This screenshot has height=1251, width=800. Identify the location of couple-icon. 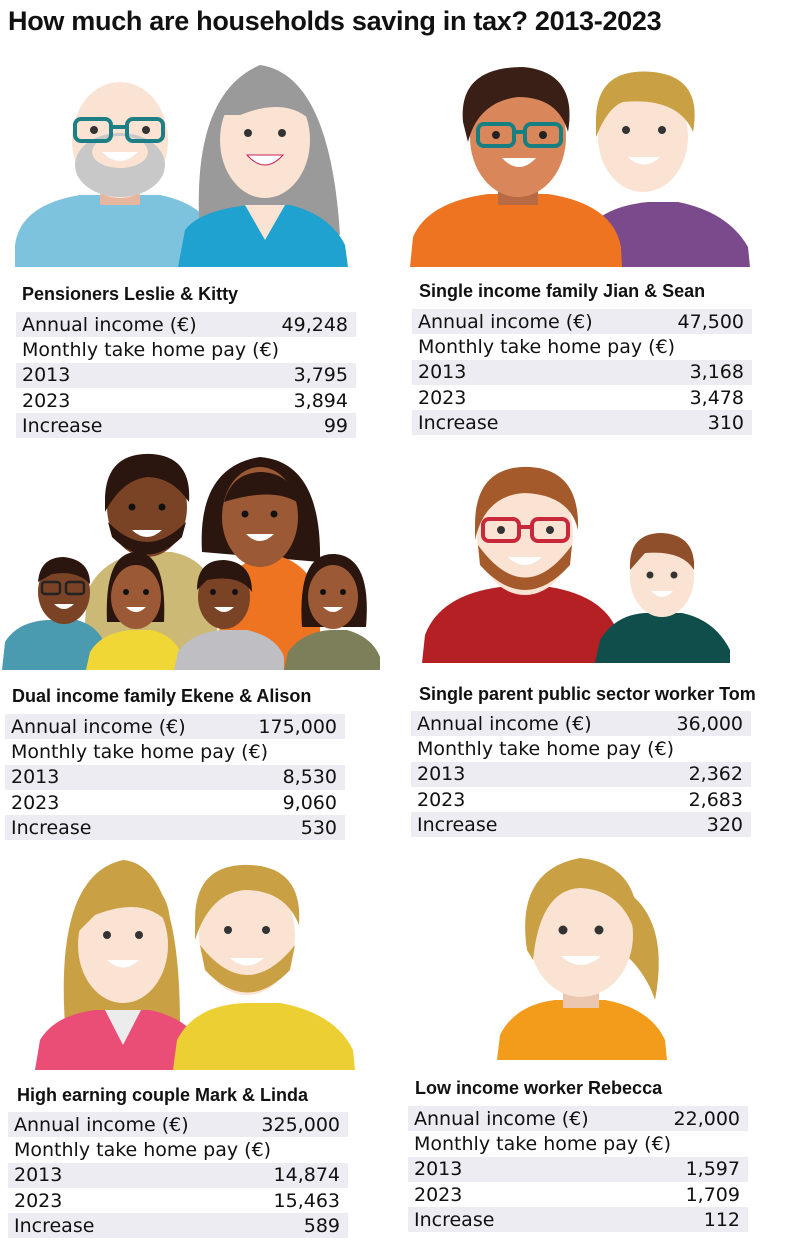
(195, 962).